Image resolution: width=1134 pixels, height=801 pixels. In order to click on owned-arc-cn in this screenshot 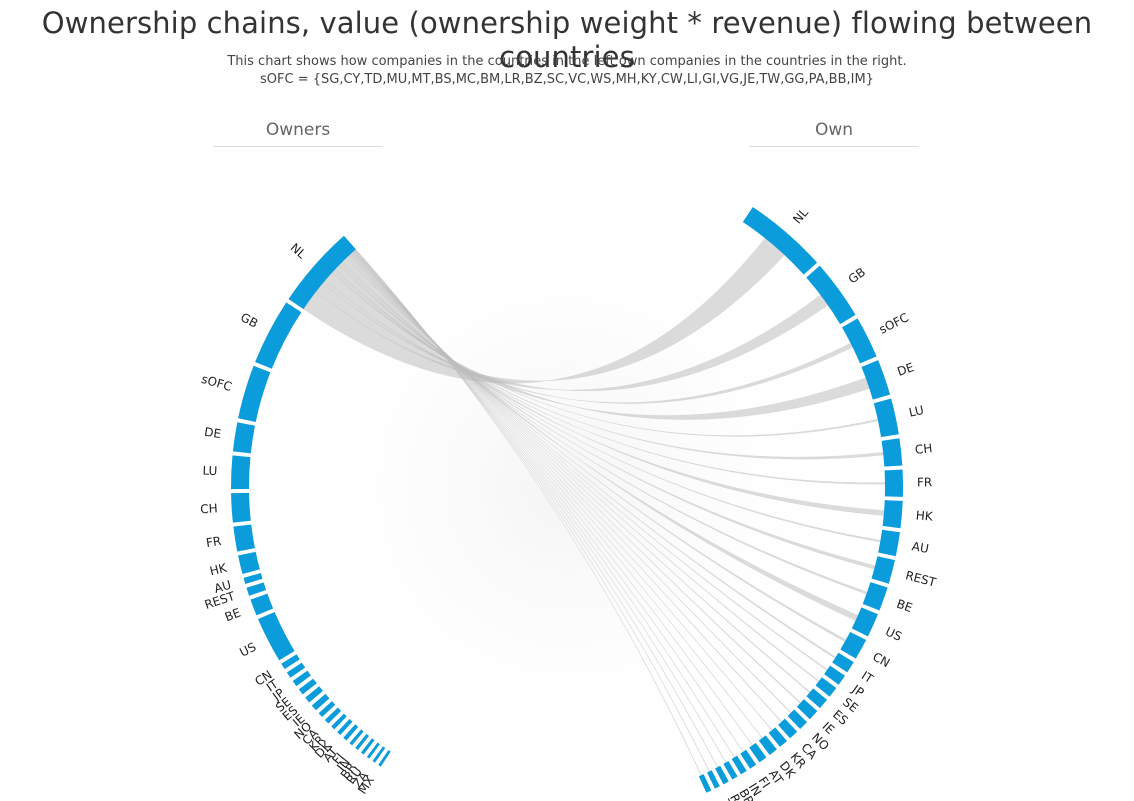, I will do `click(853, 645)`.